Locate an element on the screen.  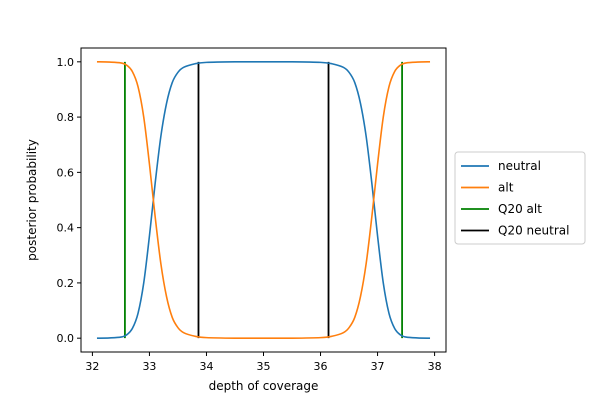
legend: neutral alt Q20 alt Q20 neutral is located at coordinates (520, 198).